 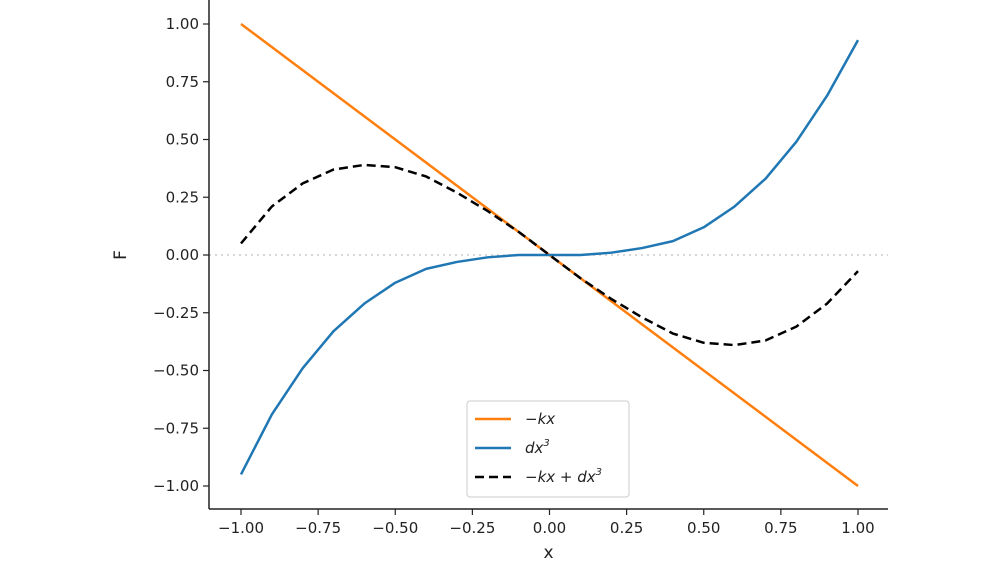 I want to click on x-ticks: −1.00 −0.75 −0.50 −0.25 0.00 0.25 0.50 0.75 1.00, so click(x=546, y=523).